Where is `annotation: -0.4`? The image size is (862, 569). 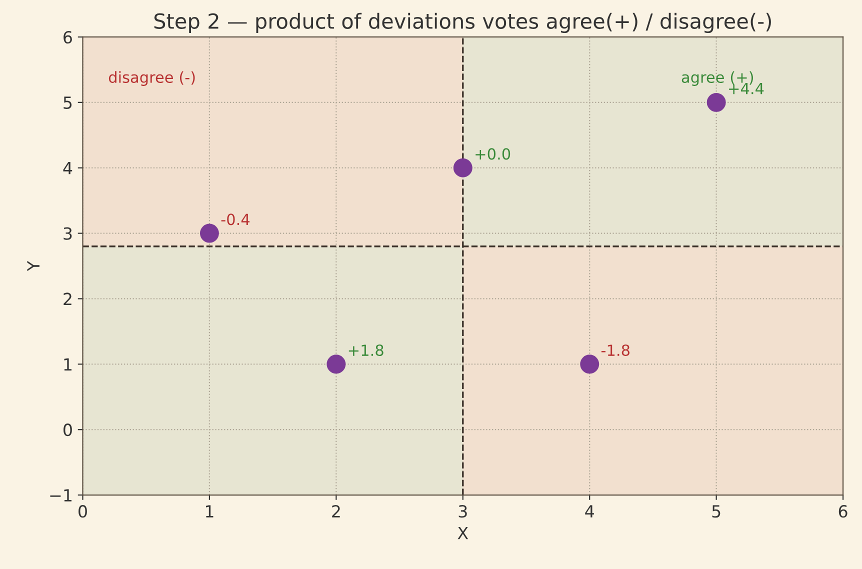 annotation: -0.4 is located at coordinates (235, 220).